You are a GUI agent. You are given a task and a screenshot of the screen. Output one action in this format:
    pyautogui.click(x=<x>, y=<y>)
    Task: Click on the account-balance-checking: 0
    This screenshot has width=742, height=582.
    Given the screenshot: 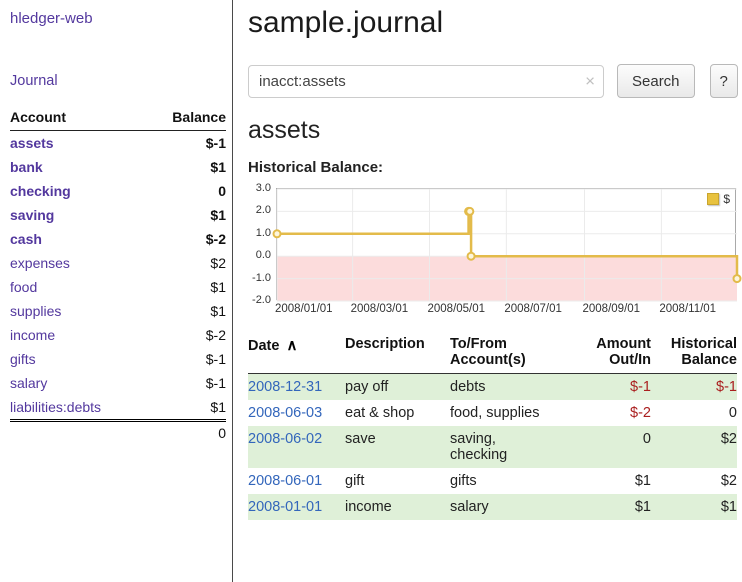 What is the action you would take?
    pyautogui.click(x=222, y=191)
    